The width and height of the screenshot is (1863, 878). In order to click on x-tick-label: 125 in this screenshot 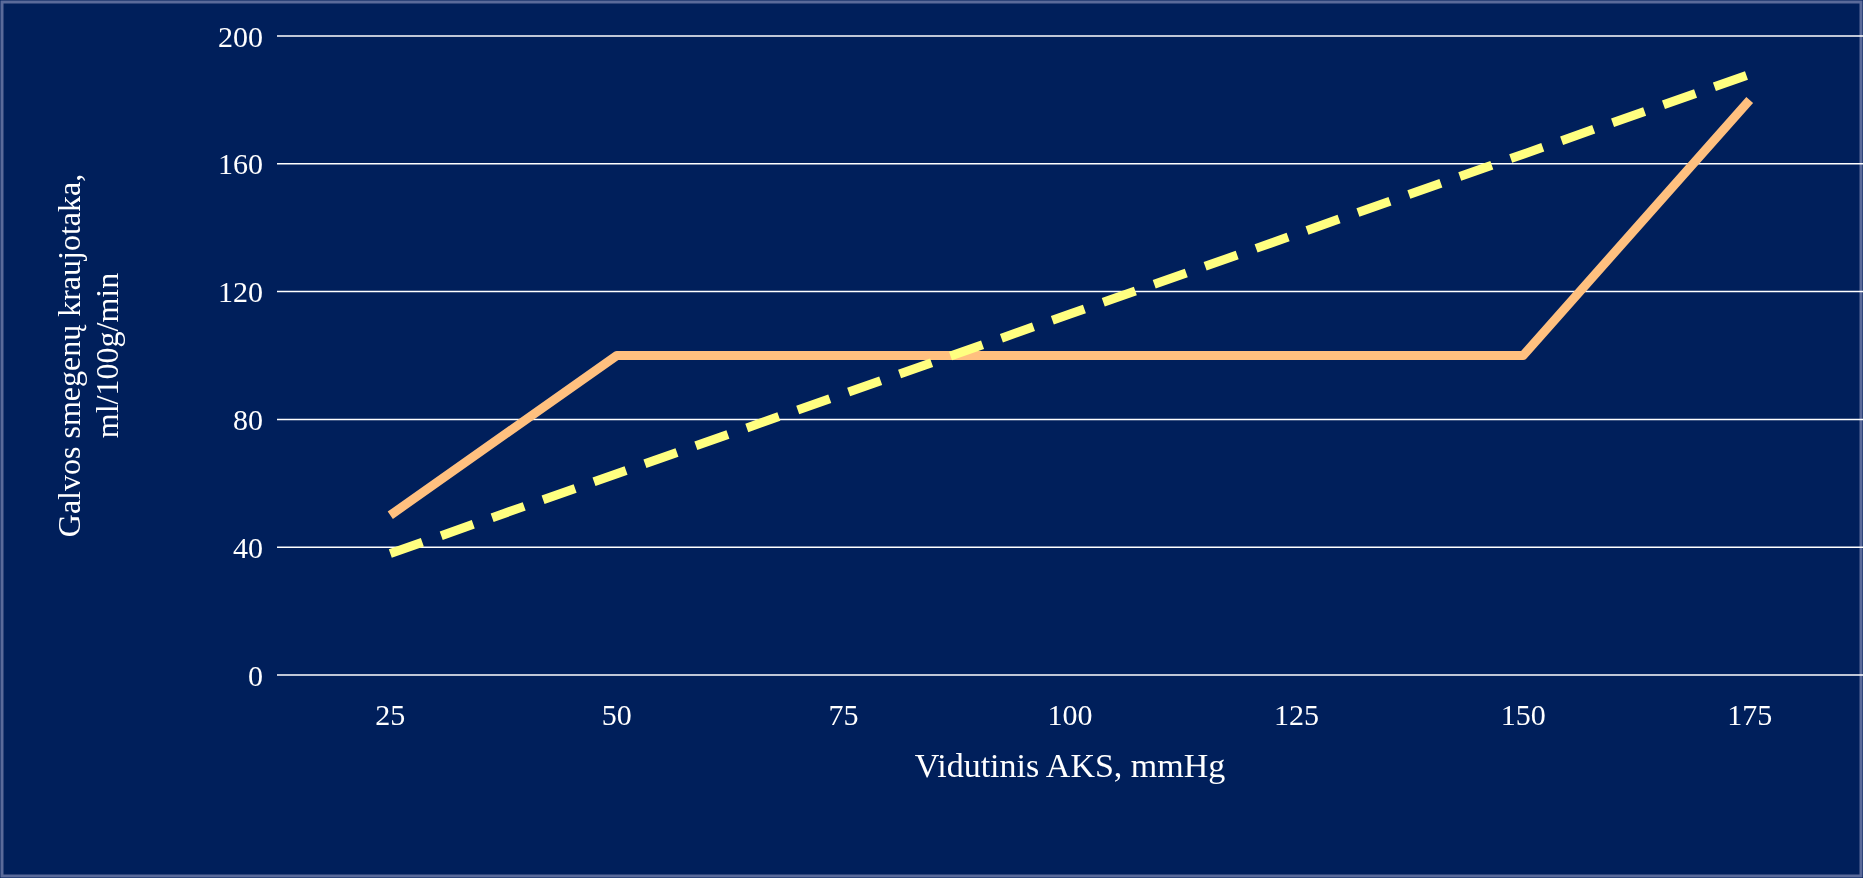, I will do `click(1297, 714)`.